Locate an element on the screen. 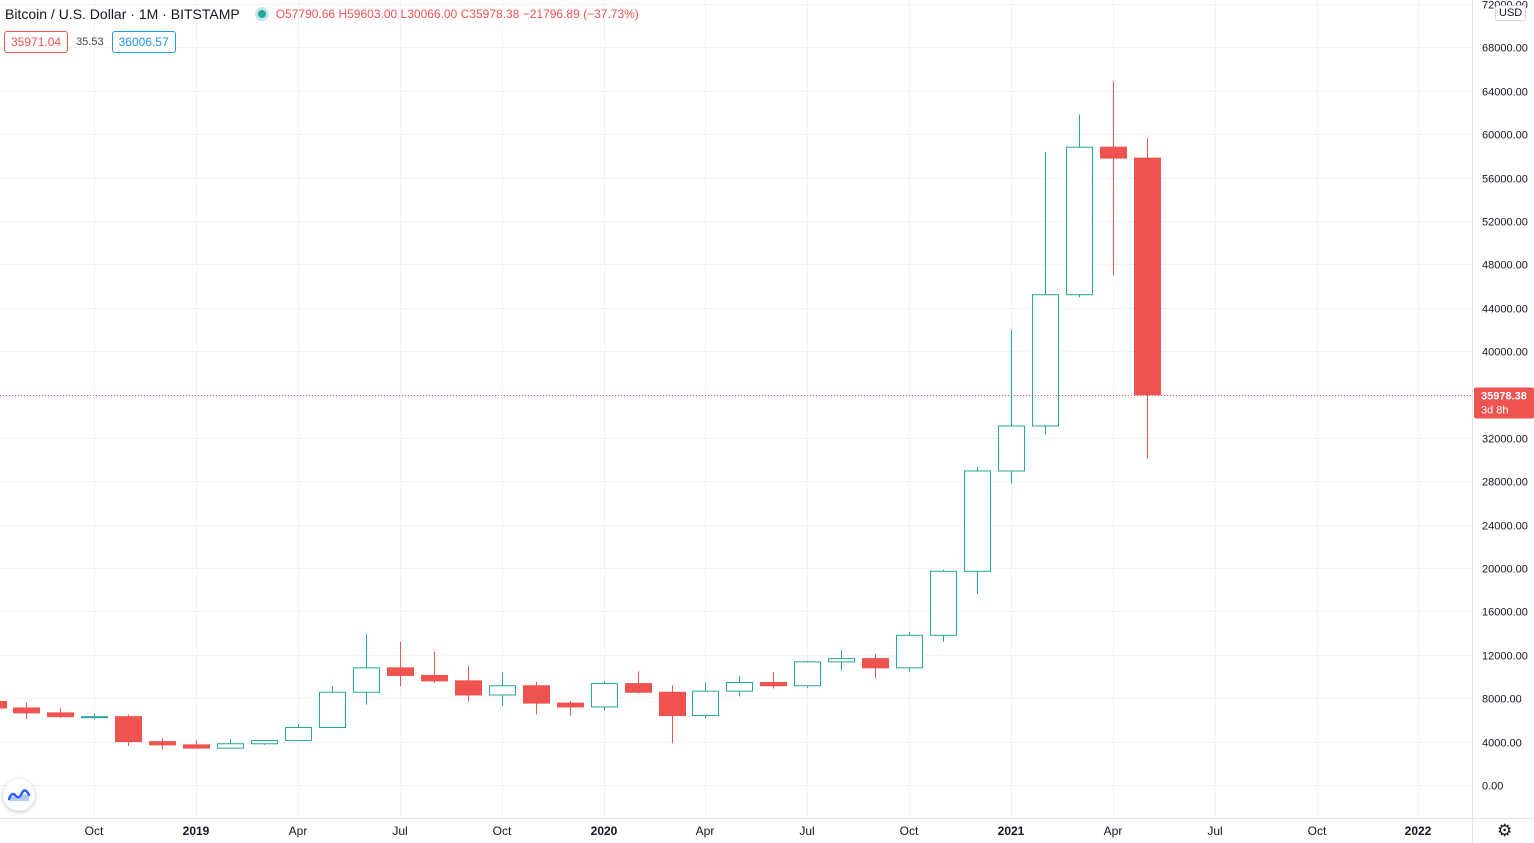  logo-glyph is located at coordinates (19, 795).